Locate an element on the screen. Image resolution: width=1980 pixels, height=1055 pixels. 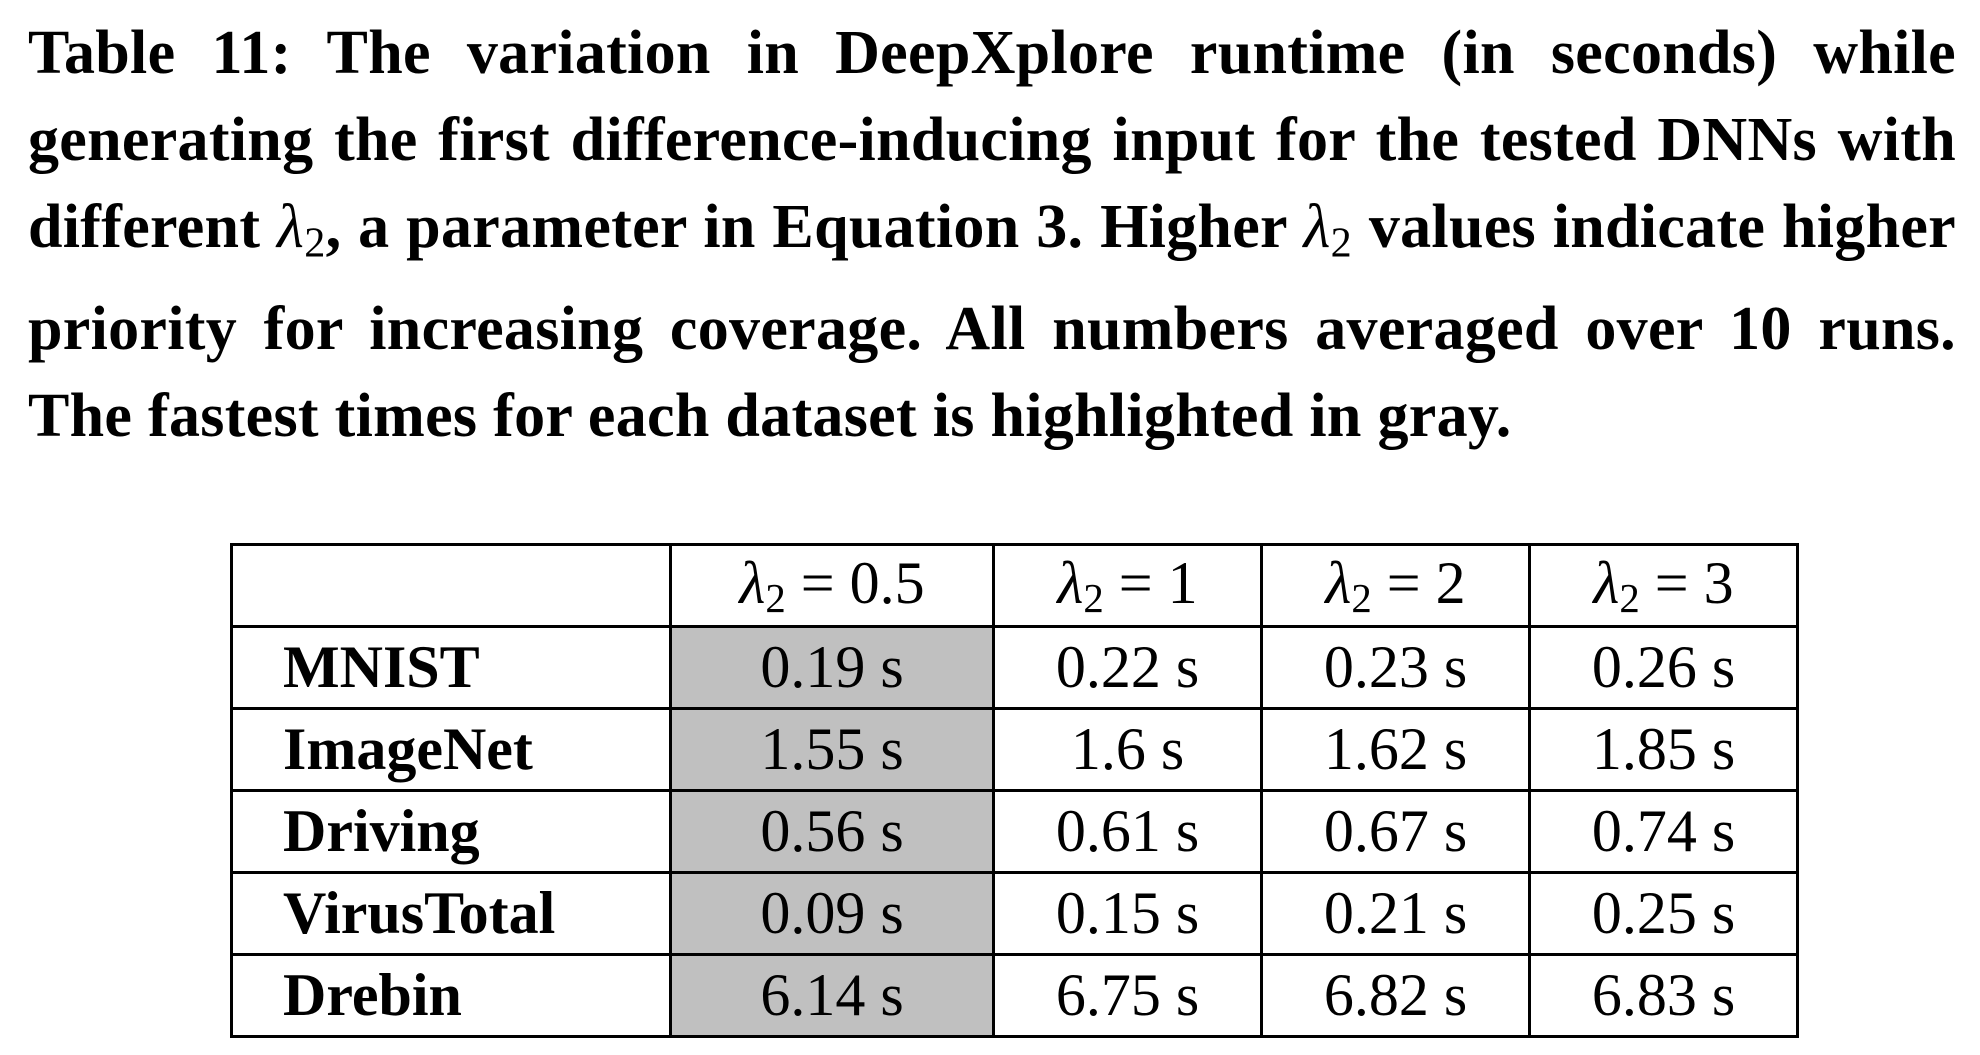
table-cell: 0.61 s is located at coordinates (1127, 831).